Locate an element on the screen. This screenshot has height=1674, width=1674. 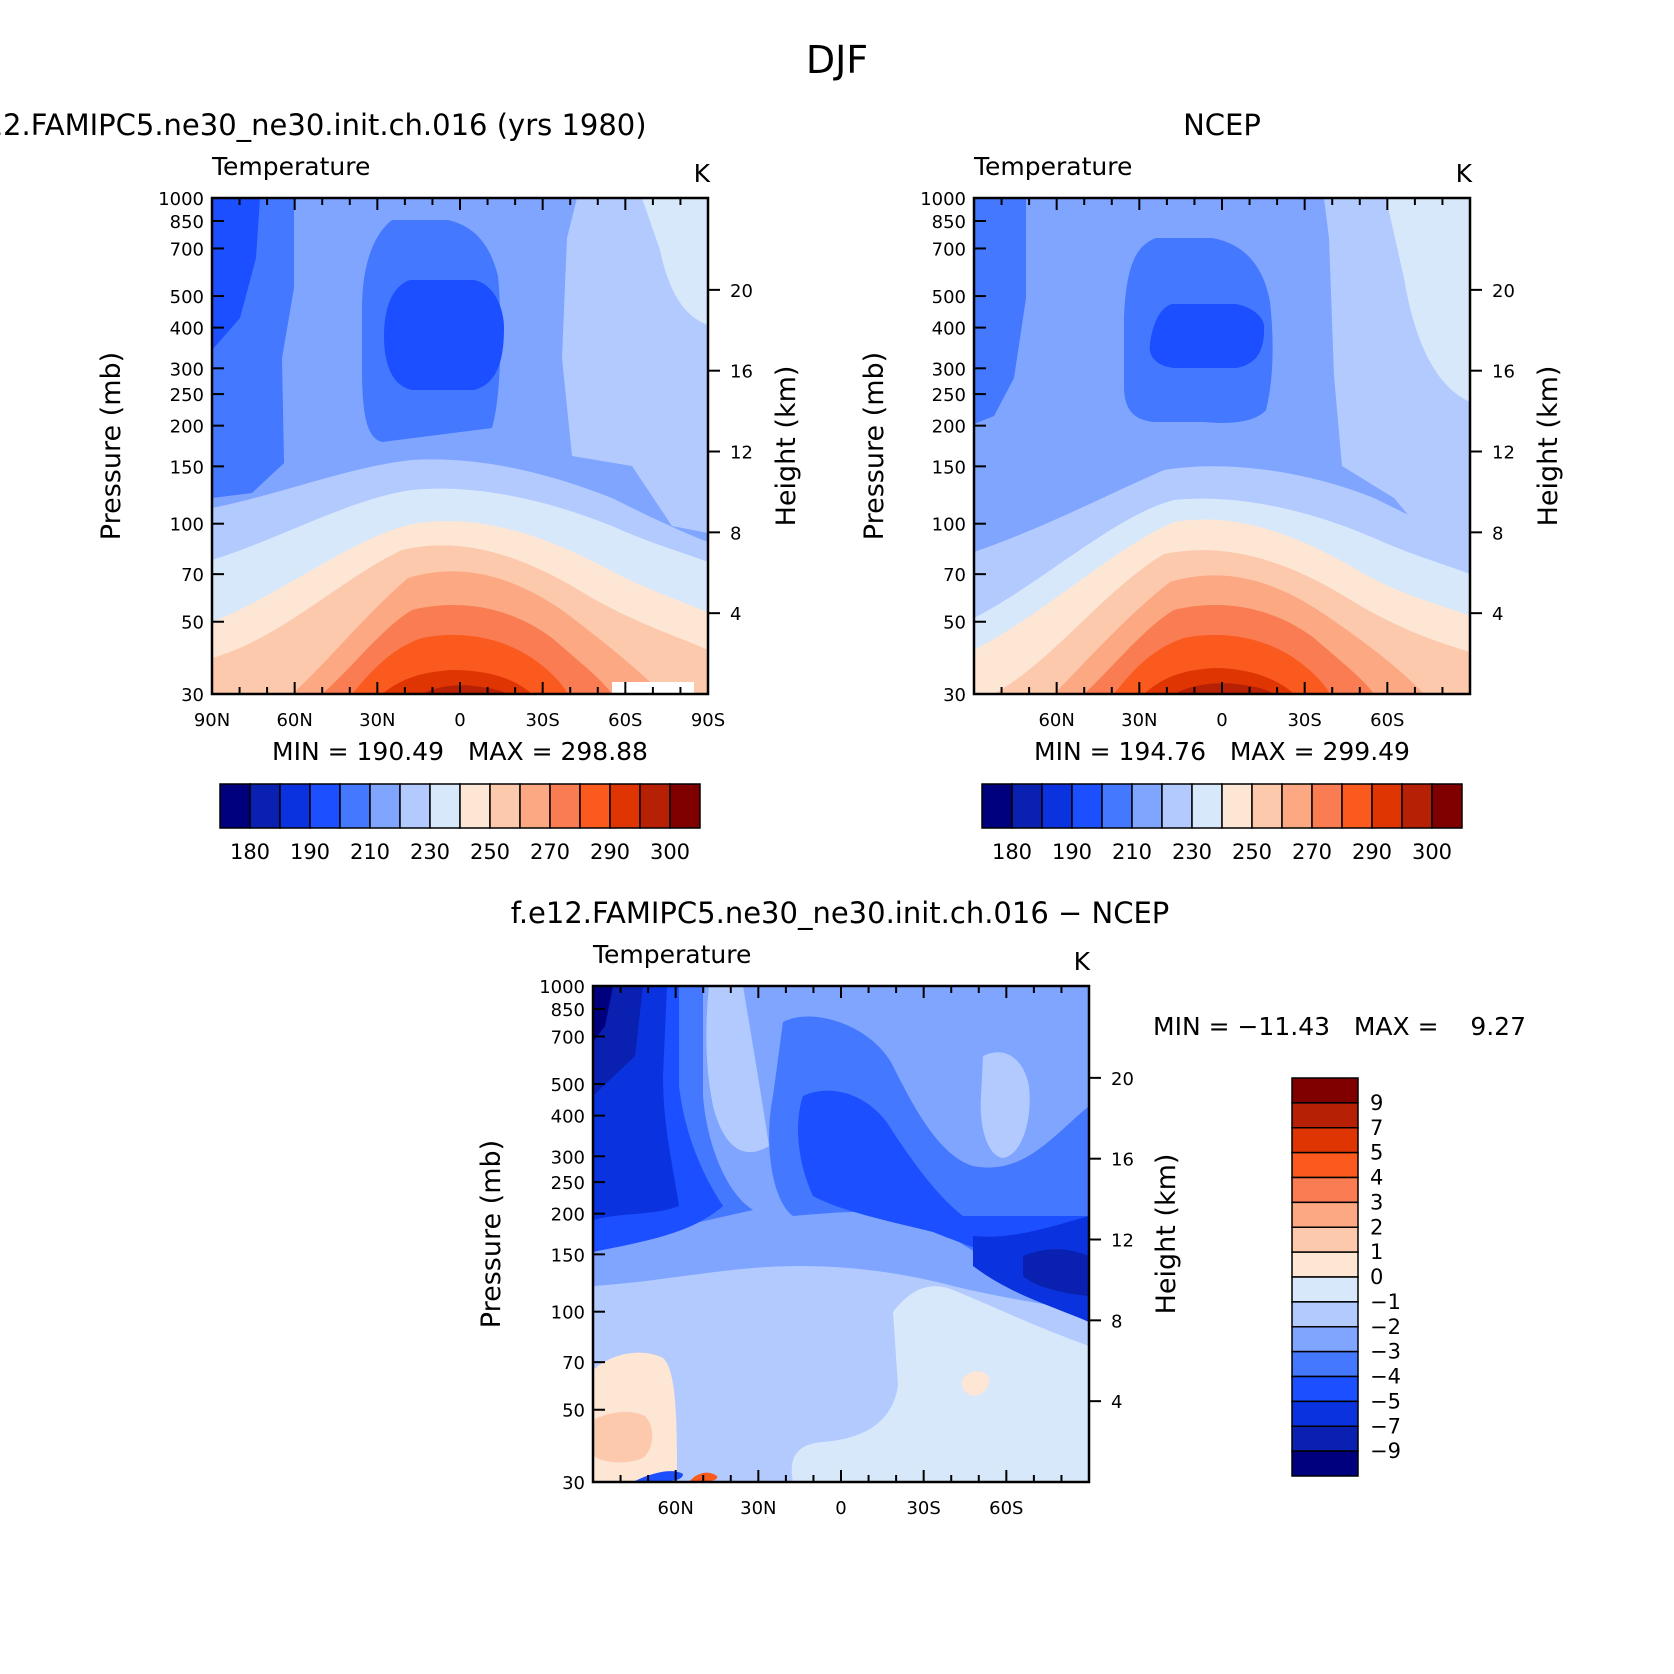
colorbar-label: 230 is located at coordinates (430, 852).